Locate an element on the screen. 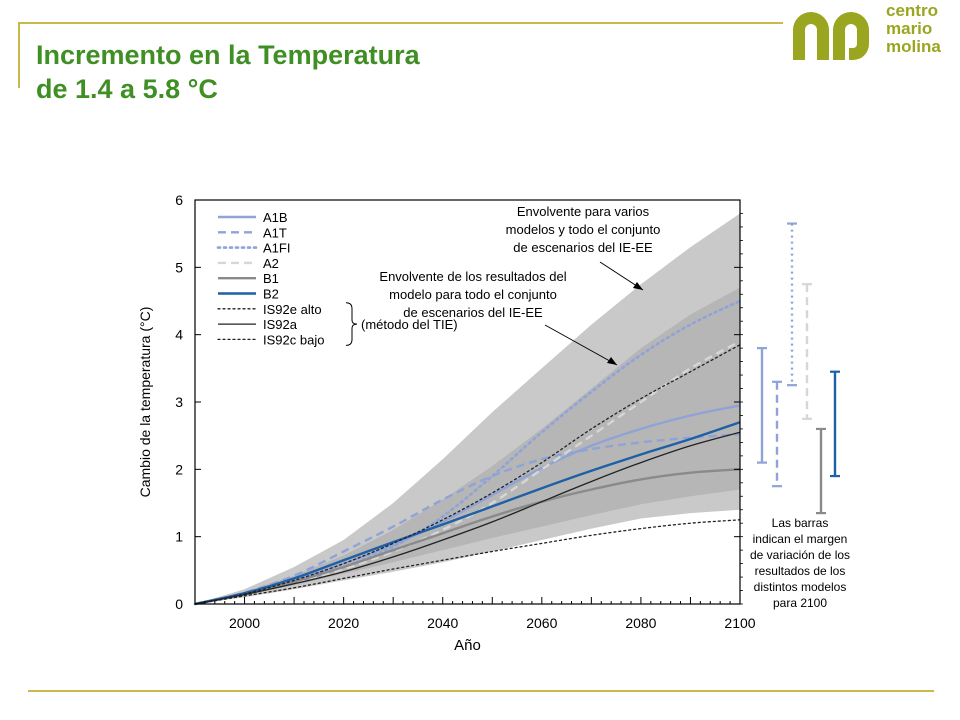  annotation-inner-line: Envolvente de los resultados del is located at coordinates (472, 276).